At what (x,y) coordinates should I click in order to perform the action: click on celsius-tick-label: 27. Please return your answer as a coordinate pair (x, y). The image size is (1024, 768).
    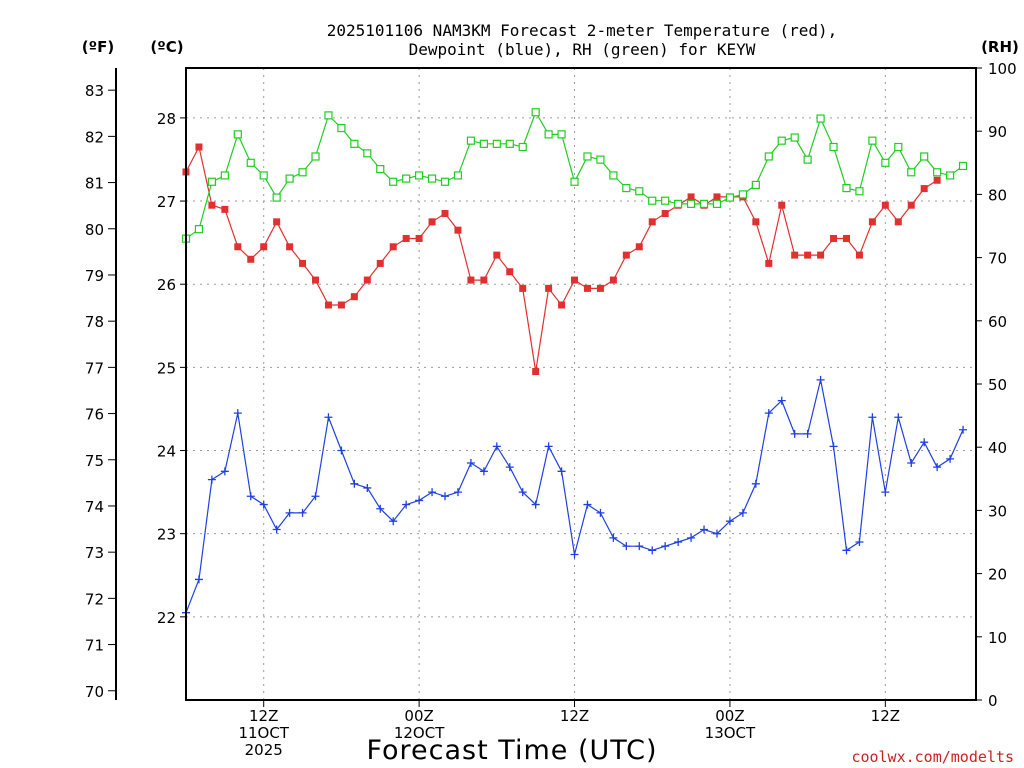
    Looking at the image, I should click on (166, 202).